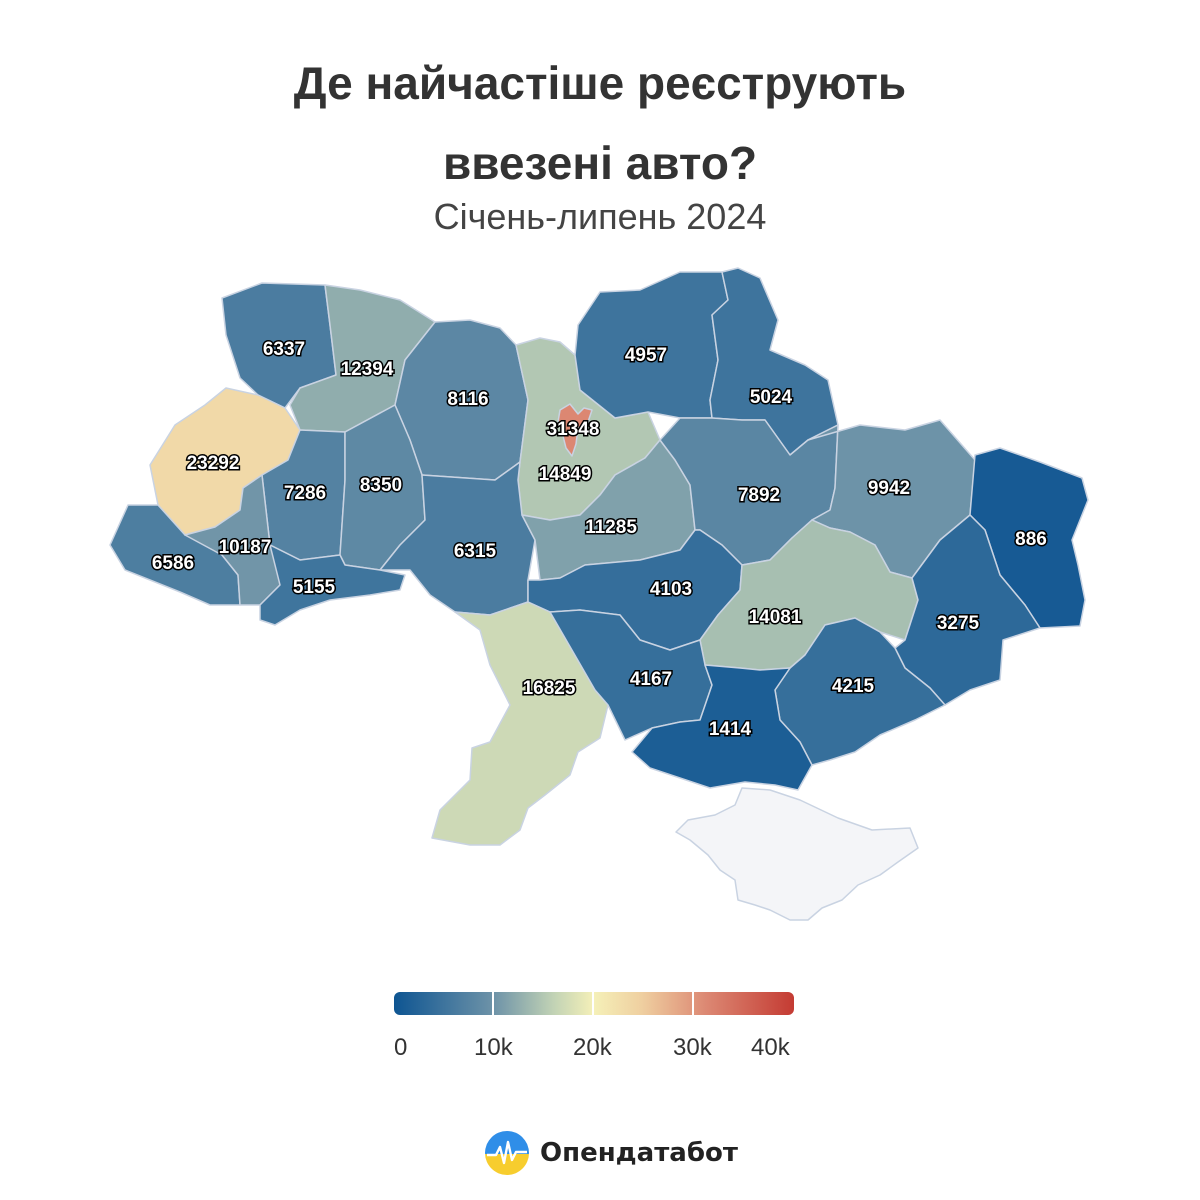  I want to click on legend-tick-label: 0, so click(401, 1047).